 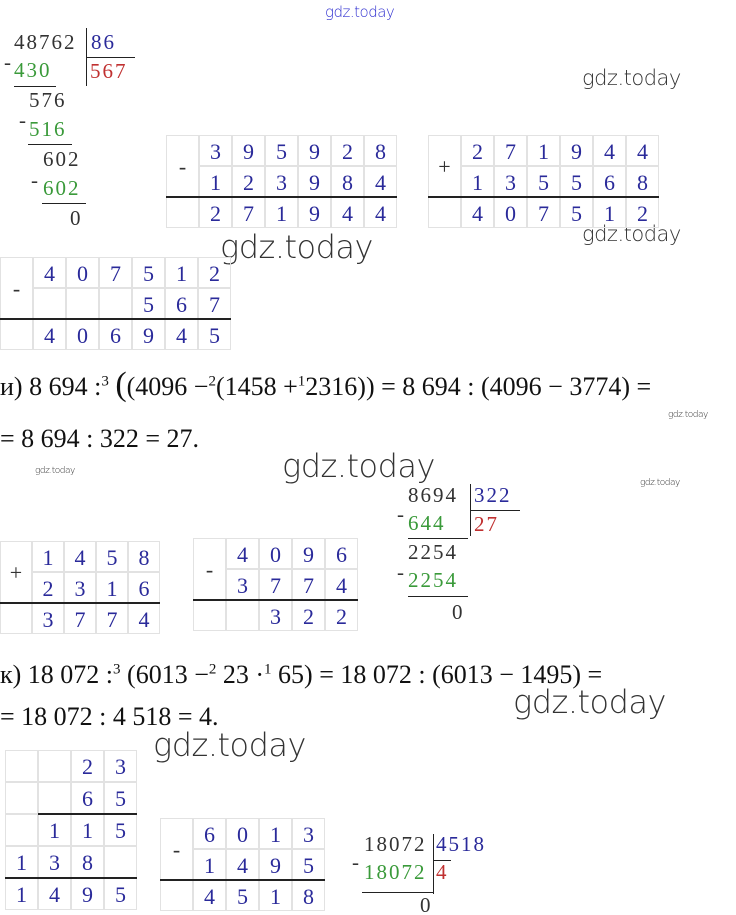 I want to click on subtrahend: 2254, so click(x=433, y=580).